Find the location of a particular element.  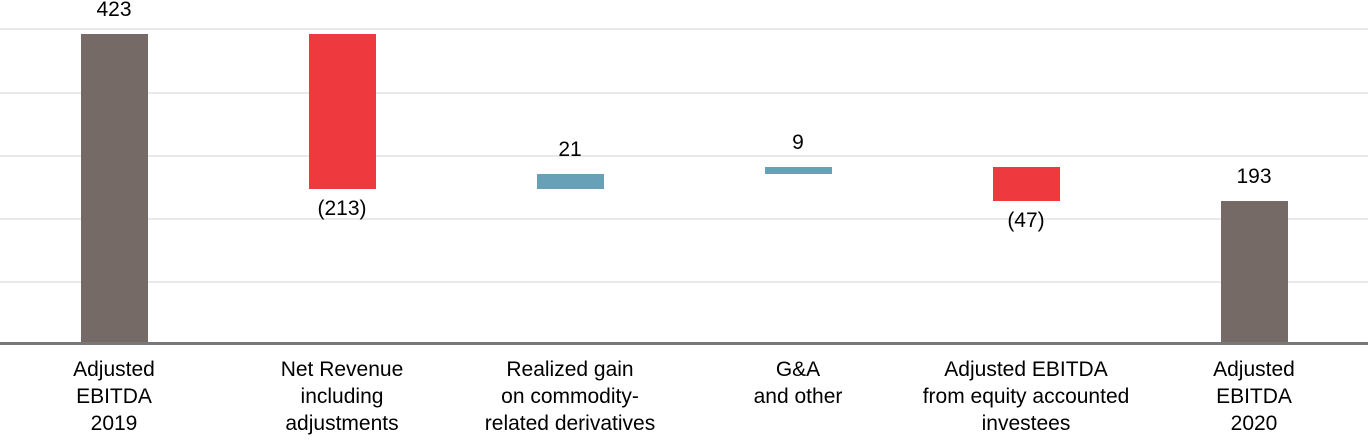

category-label-net-revenue-including-adjustments: Net Revenue including adjustments is located at coordinates (342, 396).